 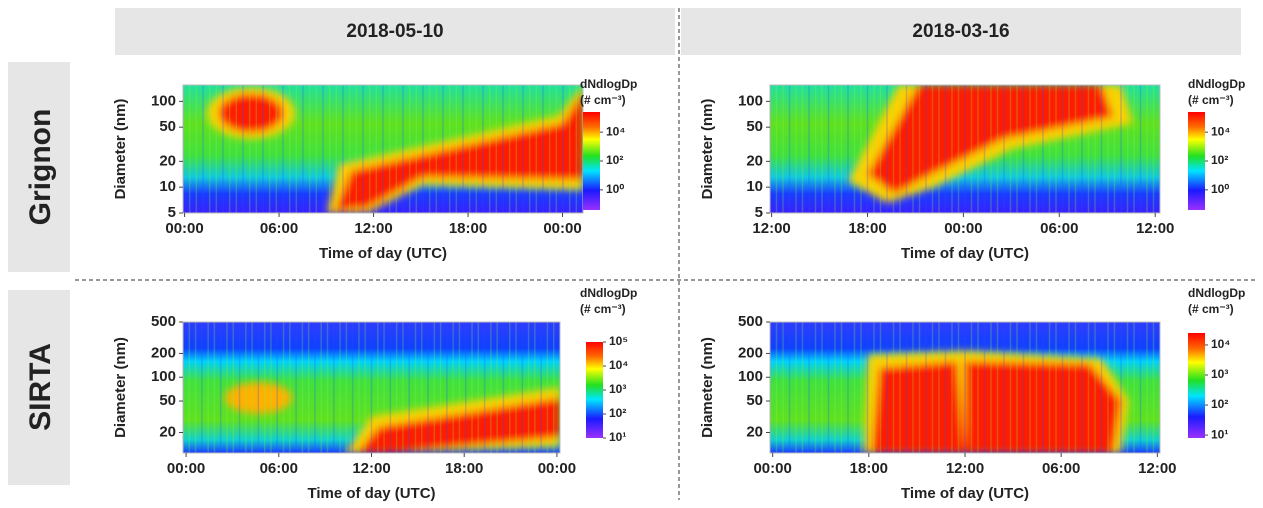 I want to click on column-header: 2018-03-16, so click(x=960, y=31).